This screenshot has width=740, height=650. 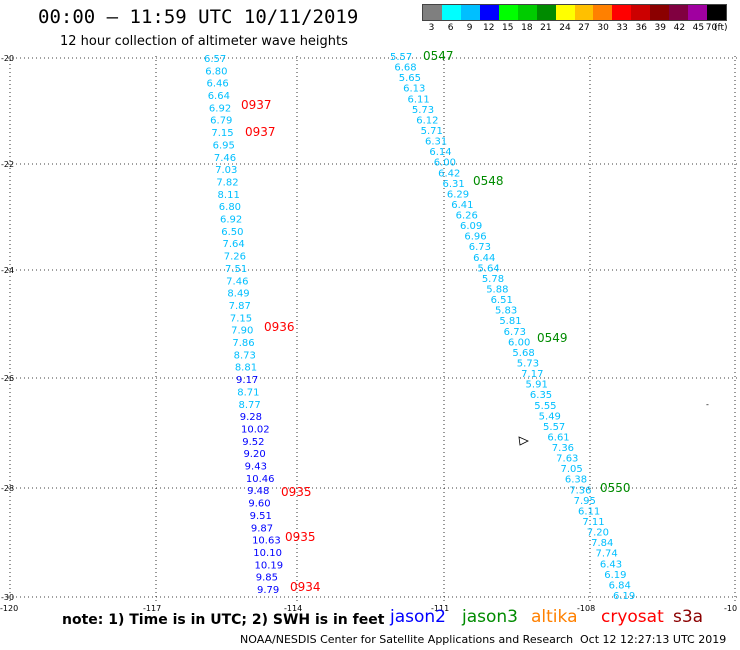 I want to click on swh-value: 6.57, so click(x=215, y=59).